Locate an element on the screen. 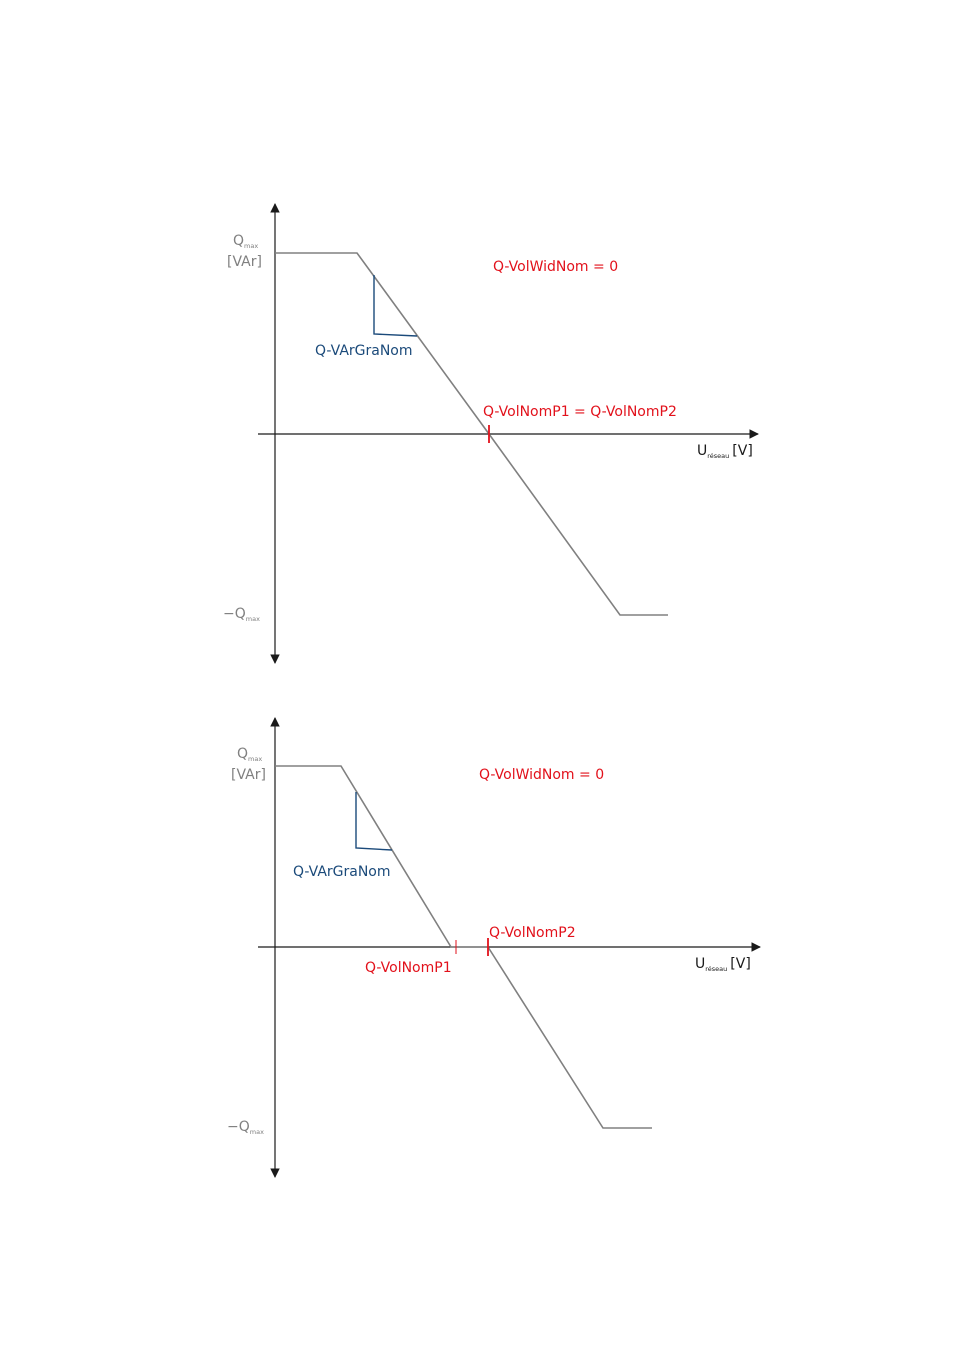 The image size is (954, 1350). nominal-point-label: Q-VolNomP1 = Q-VolNomP2 is located at coordinates (580, 412).